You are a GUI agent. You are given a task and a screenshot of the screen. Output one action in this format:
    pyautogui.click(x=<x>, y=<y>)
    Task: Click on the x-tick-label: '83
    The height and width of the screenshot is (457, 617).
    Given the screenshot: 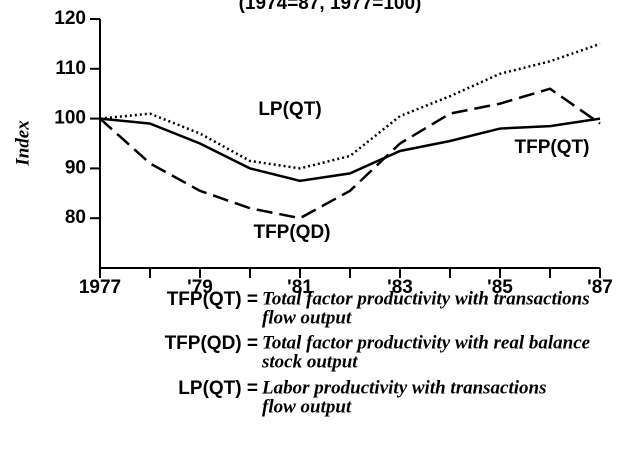 What is the action you would take?
    pyautogui.click(x=400, y=287)
    